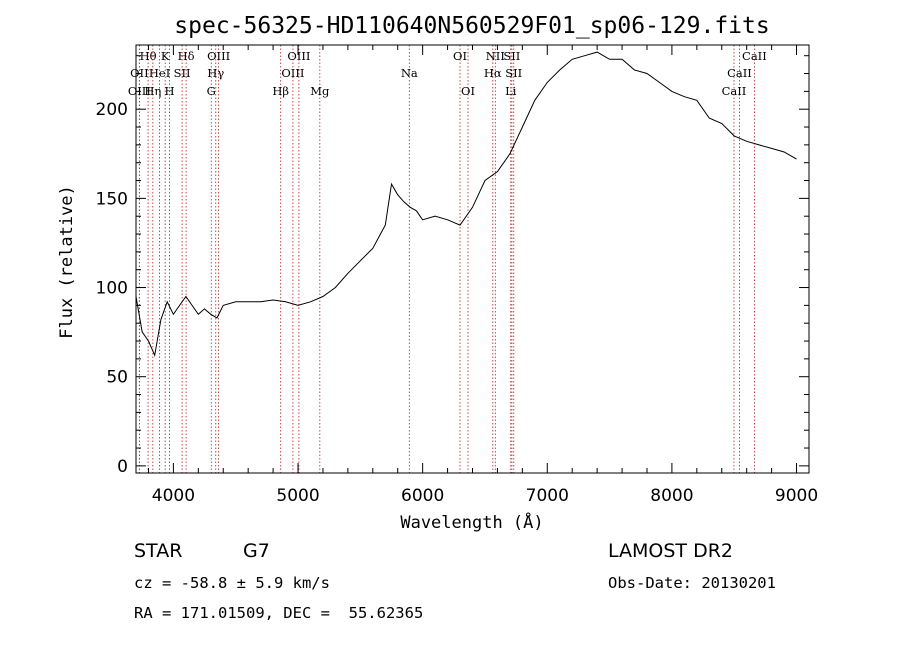  I want to click on coordinates-text: RA = 171.01509, DEC = 55.62365, so click(279, 613).